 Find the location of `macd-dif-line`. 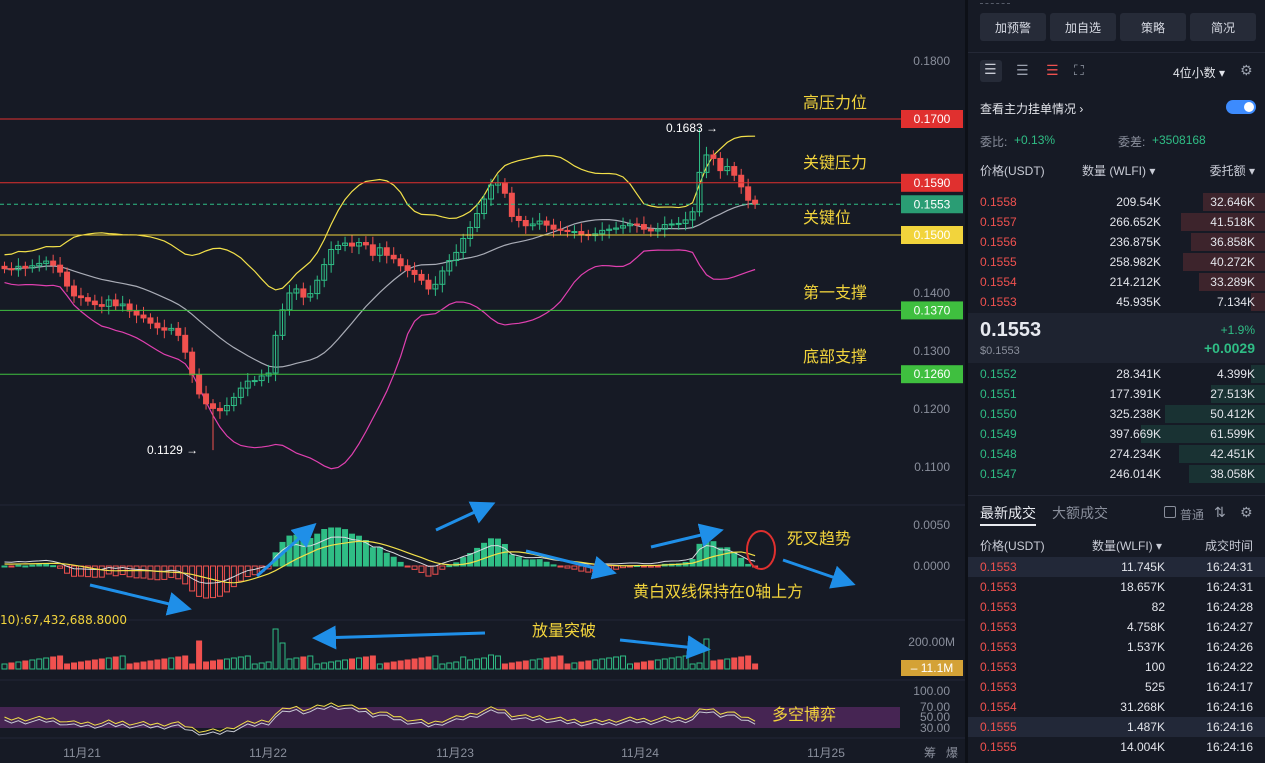

macd-dif-line is located at coordinates (380, 560).